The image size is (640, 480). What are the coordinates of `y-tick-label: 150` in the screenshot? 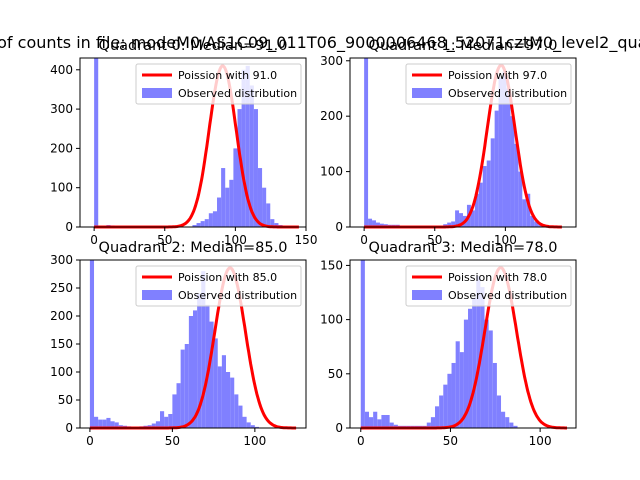 It's located at (61, 344).